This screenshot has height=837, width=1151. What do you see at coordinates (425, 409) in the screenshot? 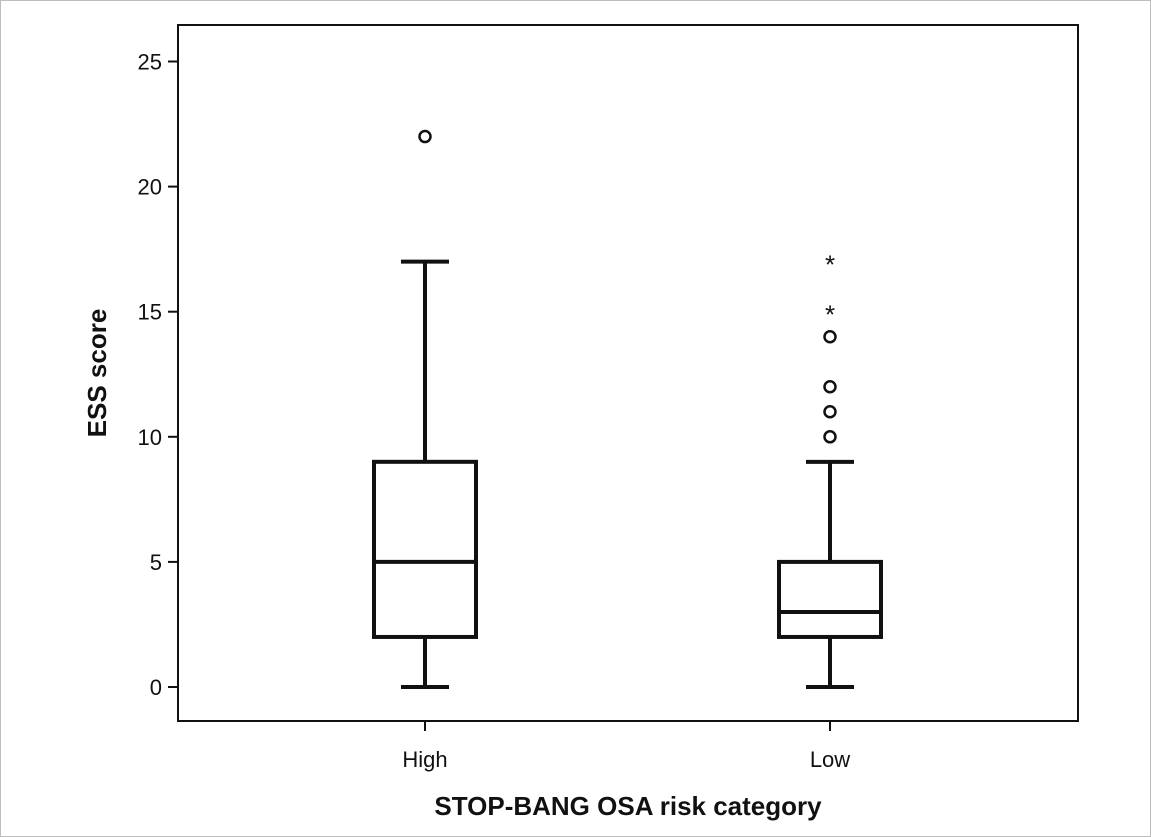
I see `box-high` at bounding box center [425, 409].